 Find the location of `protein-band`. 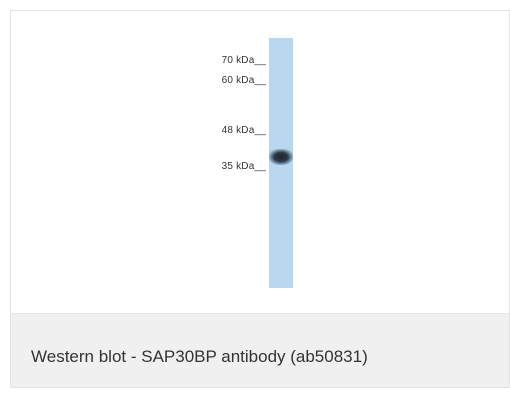

protein-band is located at coordinates (281, 157).